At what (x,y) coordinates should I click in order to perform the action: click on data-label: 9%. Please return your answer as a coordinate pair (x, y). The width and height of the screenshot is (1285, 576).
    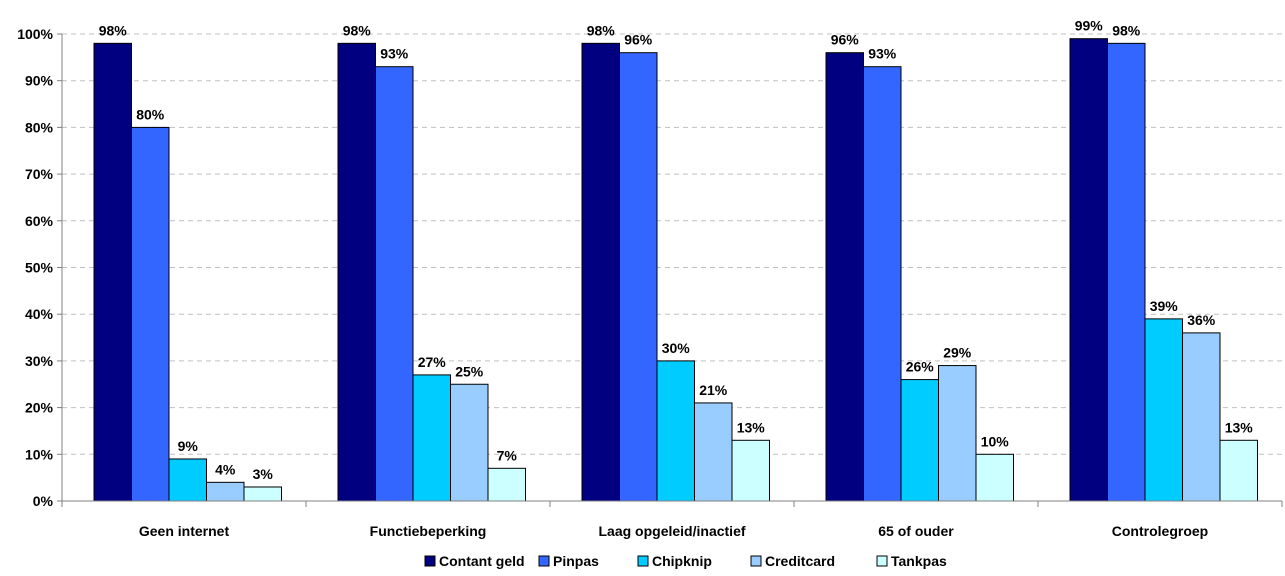
    Looking at the image, I should click on (188, 446).